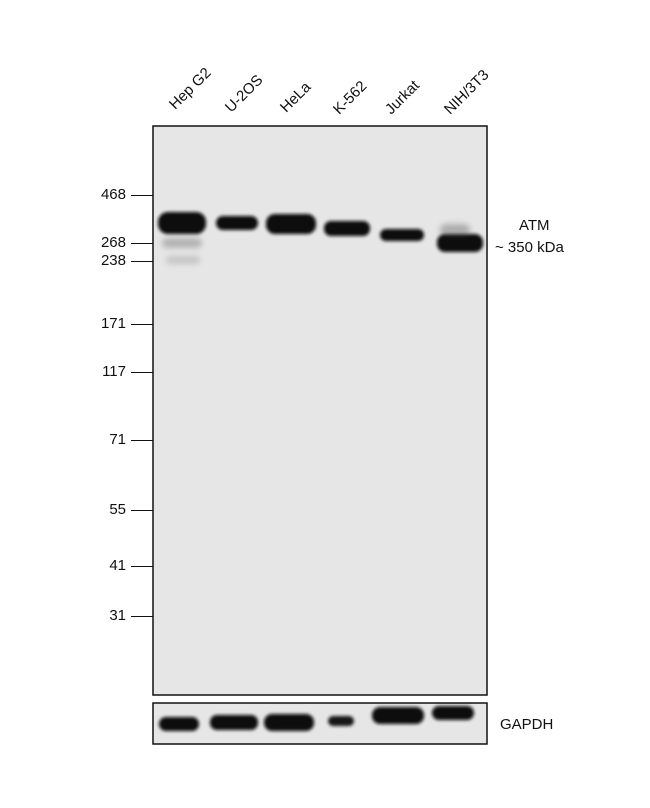 This screenshot has width=650, height=808. I want to click on gapdh-band-hela, so click(289, 722).